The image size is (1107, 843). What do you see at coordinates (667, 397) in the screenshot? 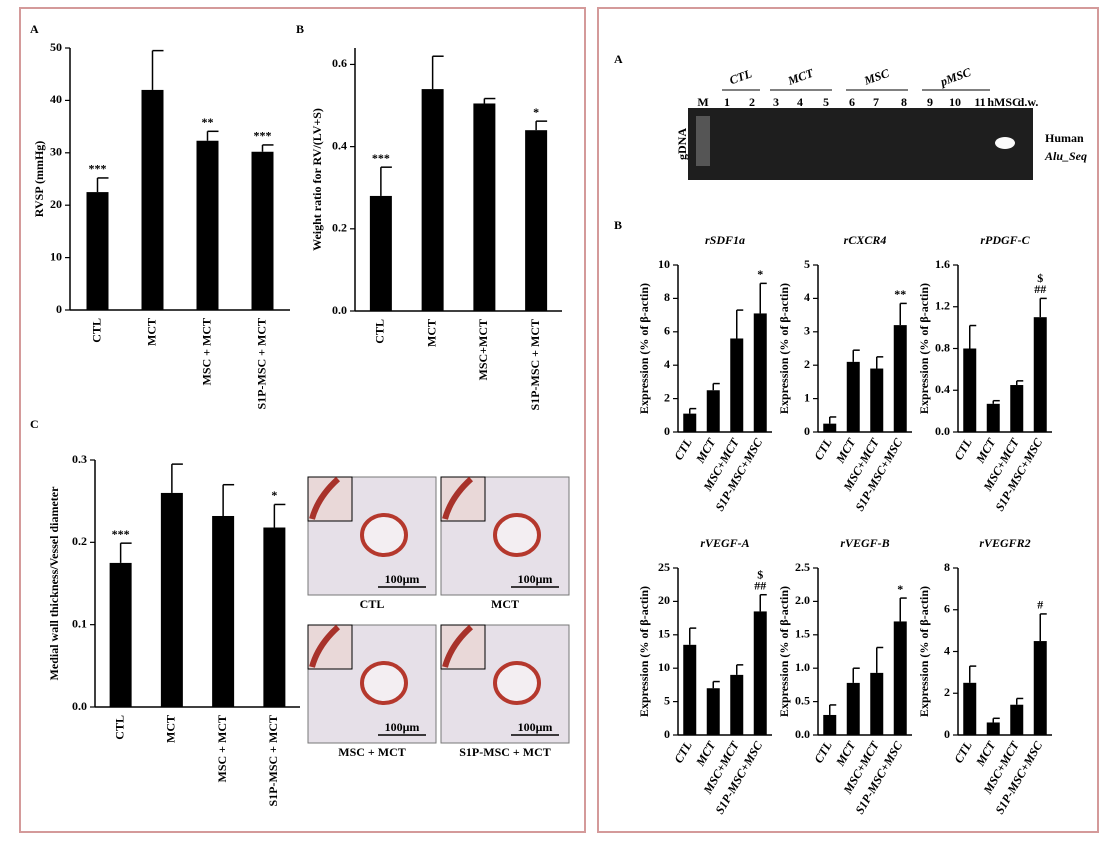
I see `y-tick-label: 2` at bounding box center [667, 397].